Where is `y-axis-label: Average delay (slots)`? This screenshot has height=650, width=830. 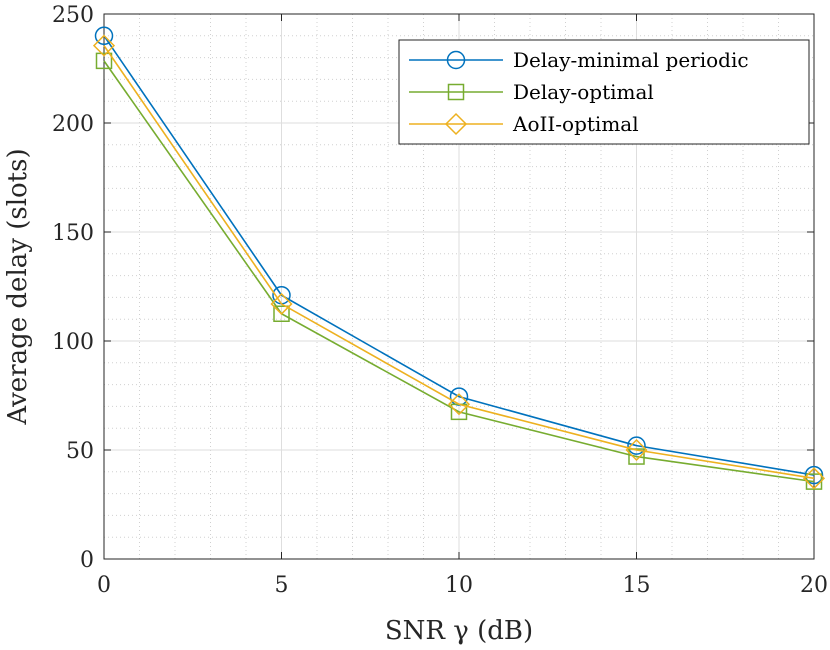
y-axis-label: Average delay (slots) is located at coordinates (18, 286).